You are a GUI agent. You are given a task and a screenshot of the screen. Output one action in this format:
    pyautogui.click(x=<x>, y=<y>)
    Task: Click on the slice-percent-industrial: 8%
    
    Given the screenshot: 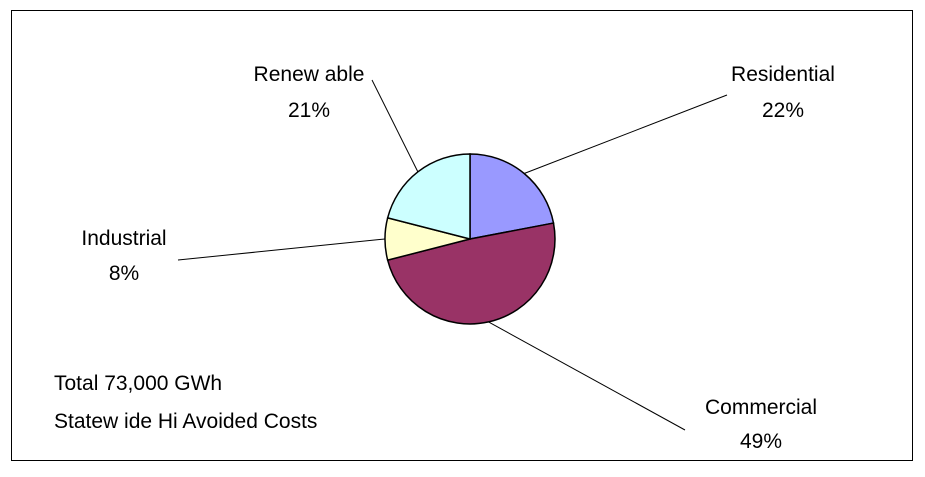 What is the action you would take?
    pyautogui.click(x=124, y=273)
    